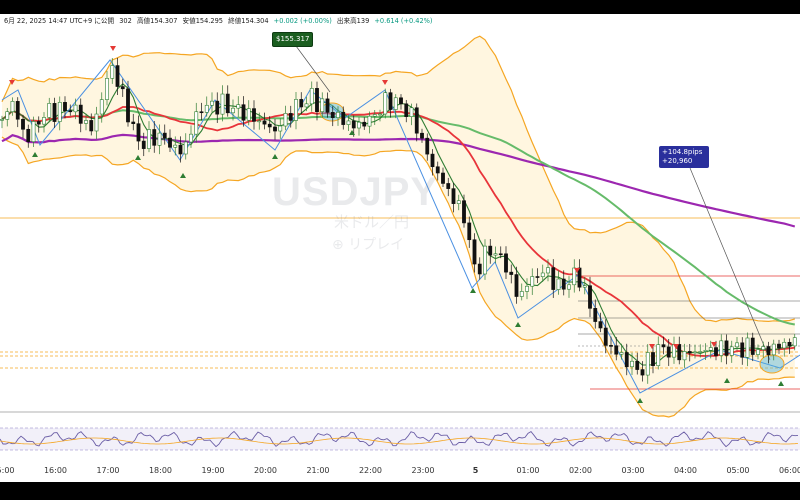 The image size is (800, 500). Describe the element at coordinates (400, 7) in the screenshot. I see `top-black-bar` at that location.